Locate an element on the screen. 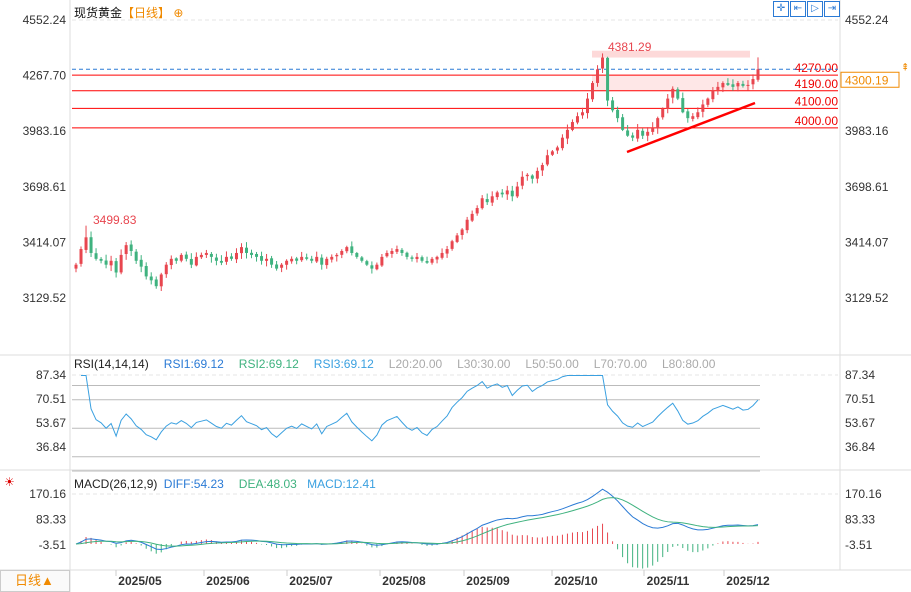 The image size is (911, 592). rsi-legend: RSI3:69.12 is located at coordinates (344, 364).